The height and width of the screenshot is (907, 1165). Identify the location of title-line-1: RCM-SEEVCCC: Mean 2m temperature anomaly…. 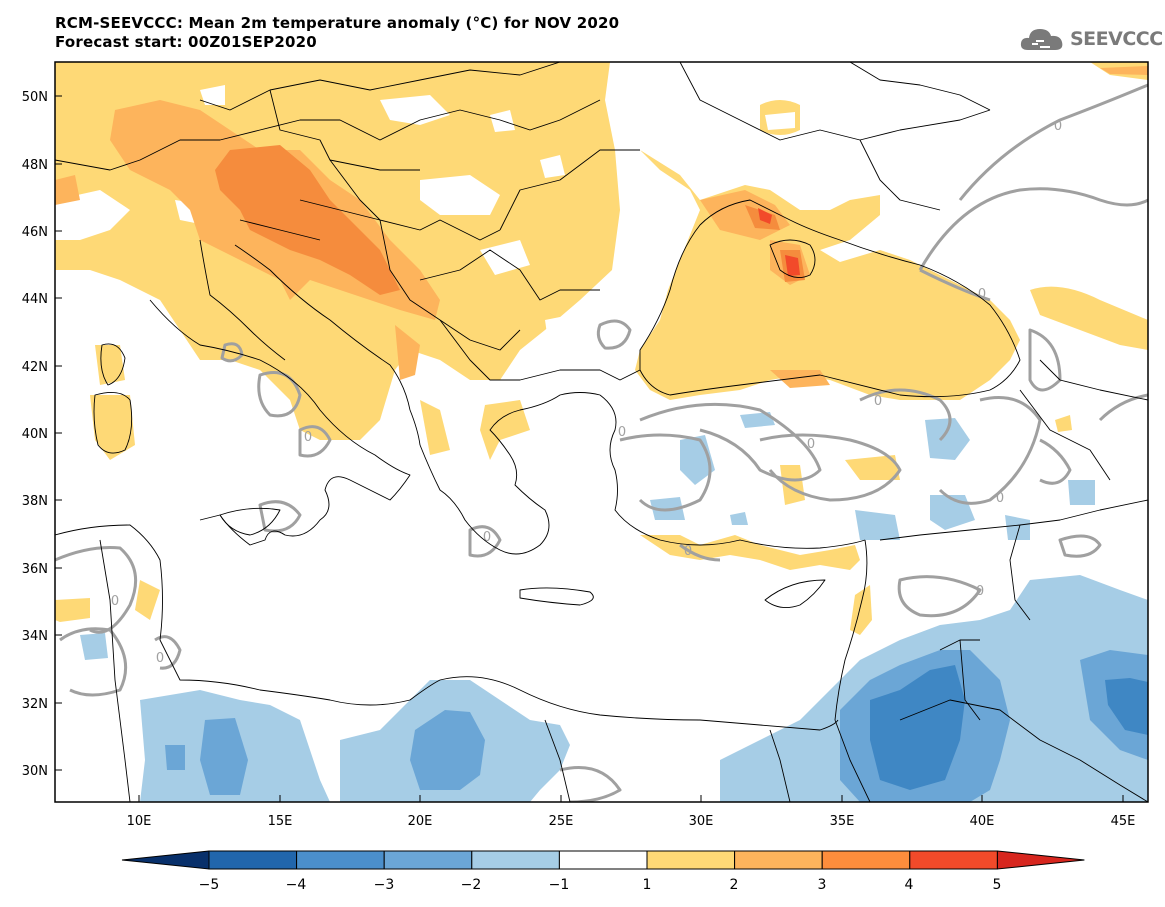
(337, 23).